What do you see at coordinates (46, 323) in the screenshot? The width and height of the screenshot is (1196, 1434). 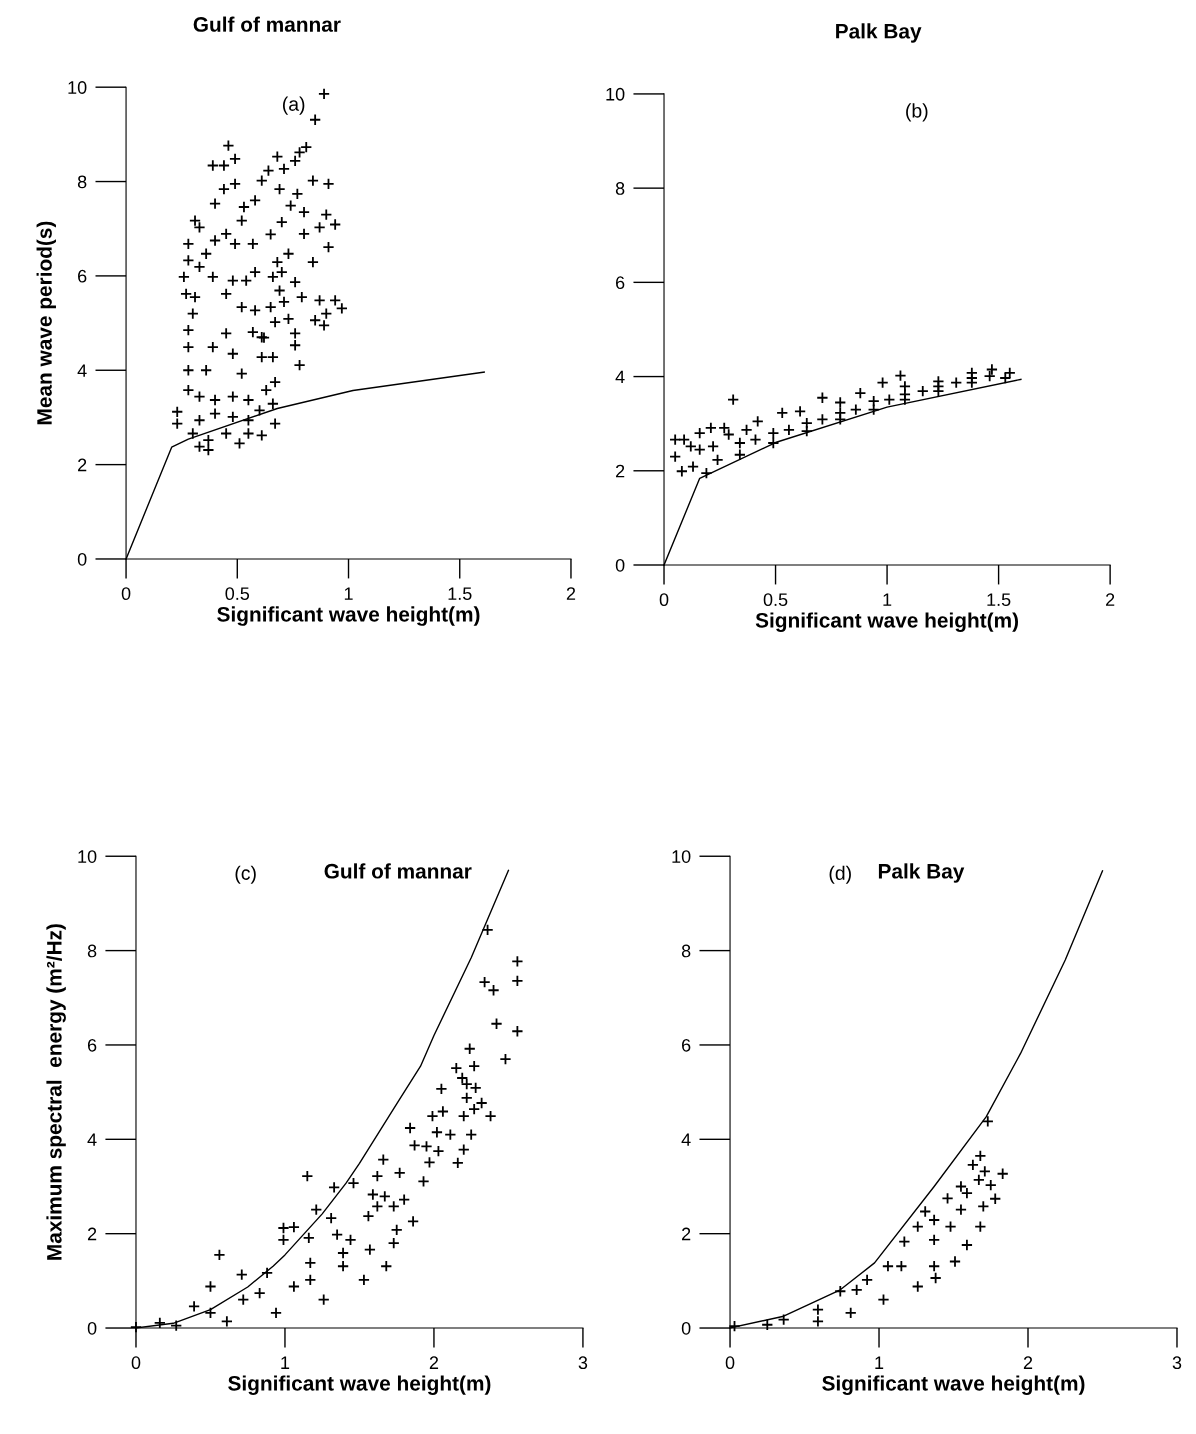 I see `y-axis-title: Mean wave period(s)` at bounding box center [46, 323].